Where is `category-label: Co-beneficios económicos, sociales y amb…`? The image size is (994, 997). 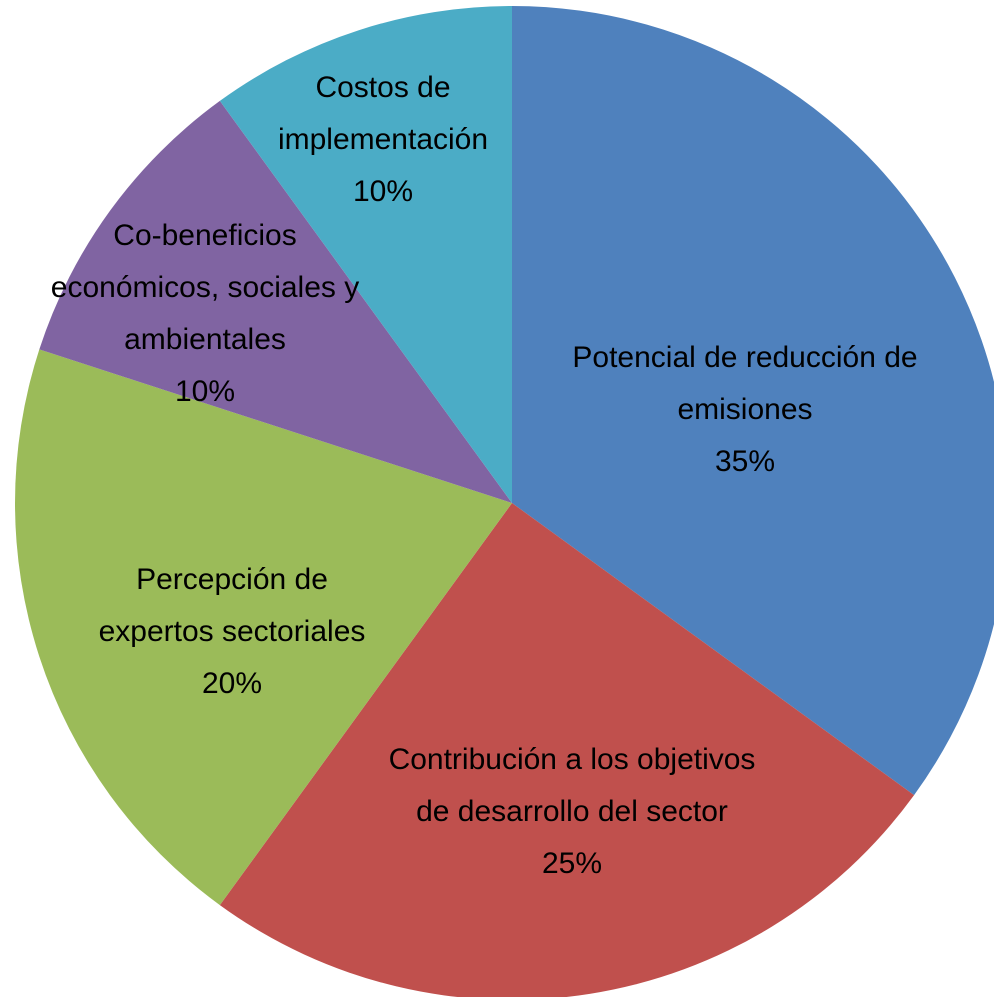 category-label: Co-beneficios económicos, sociales y amb… is located at coordinates (205, 287).